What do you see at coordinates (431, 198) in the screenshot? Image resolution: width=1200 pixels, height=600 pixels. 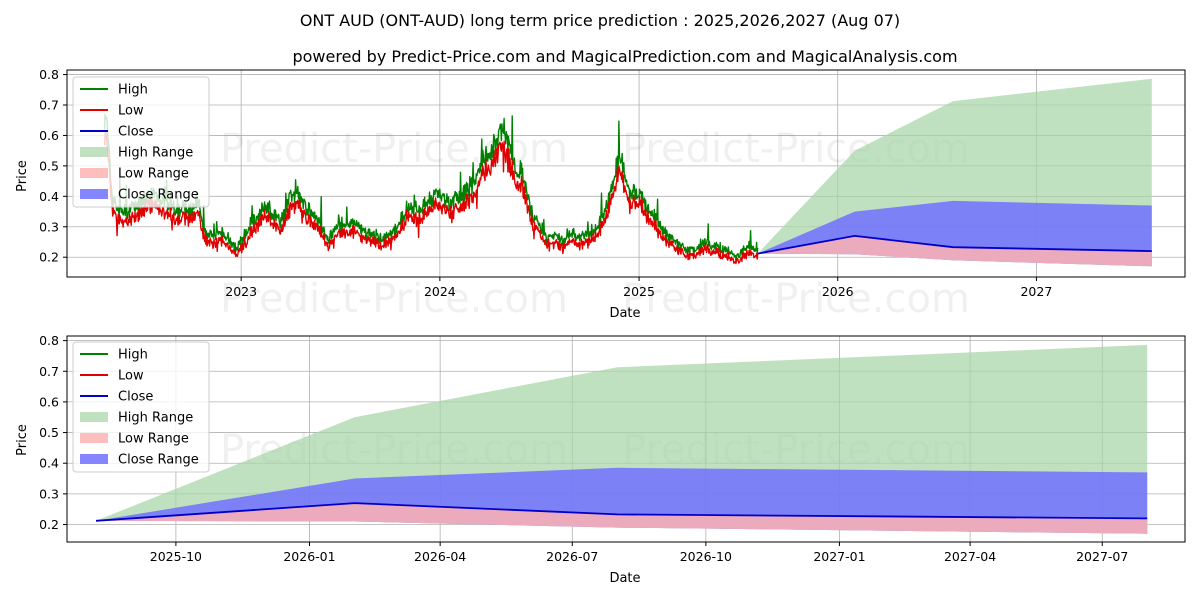 I see `history-low-line` at bounding box center [431, 198].